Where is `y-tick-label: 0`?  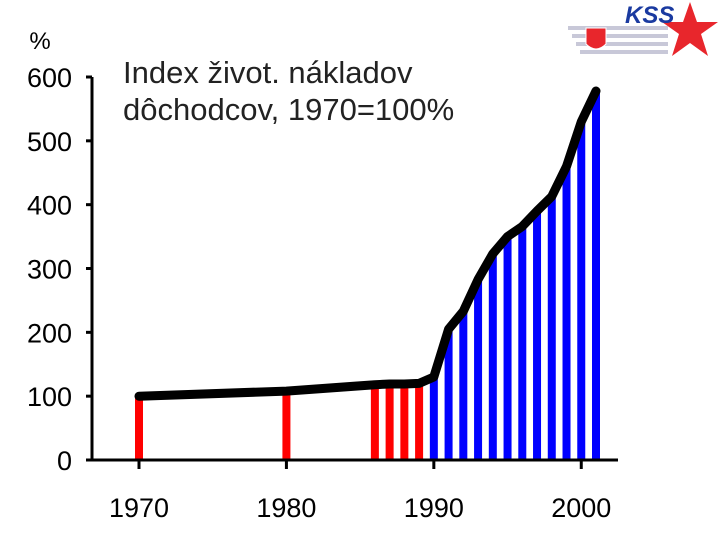 y-tick-label: 0 is located at coordinates (64, 461).